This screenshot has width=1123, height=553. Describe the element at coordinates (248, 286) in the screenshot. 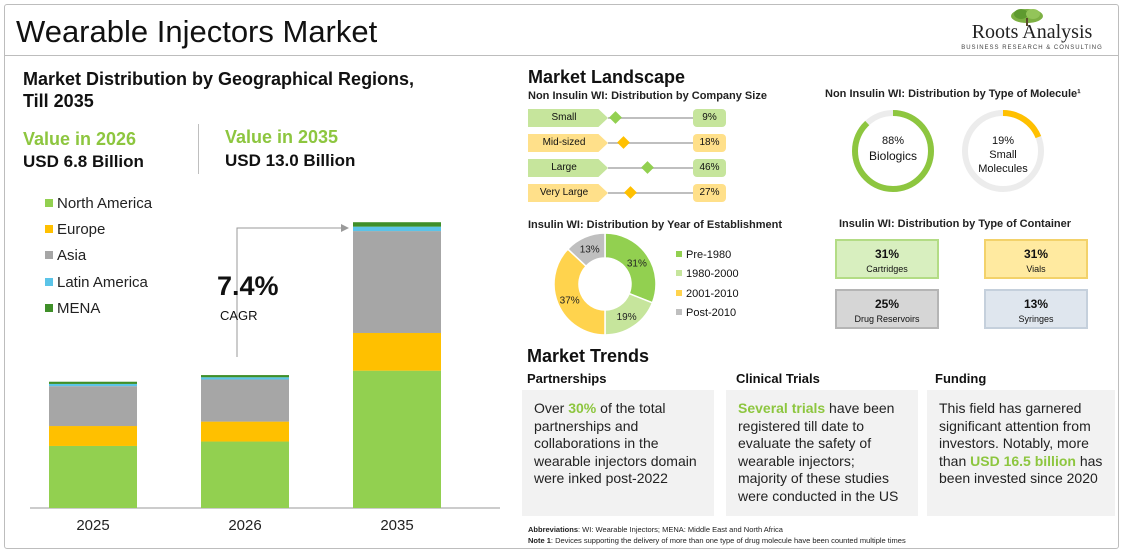

I see `cagr-value: 7.4%` at that location.